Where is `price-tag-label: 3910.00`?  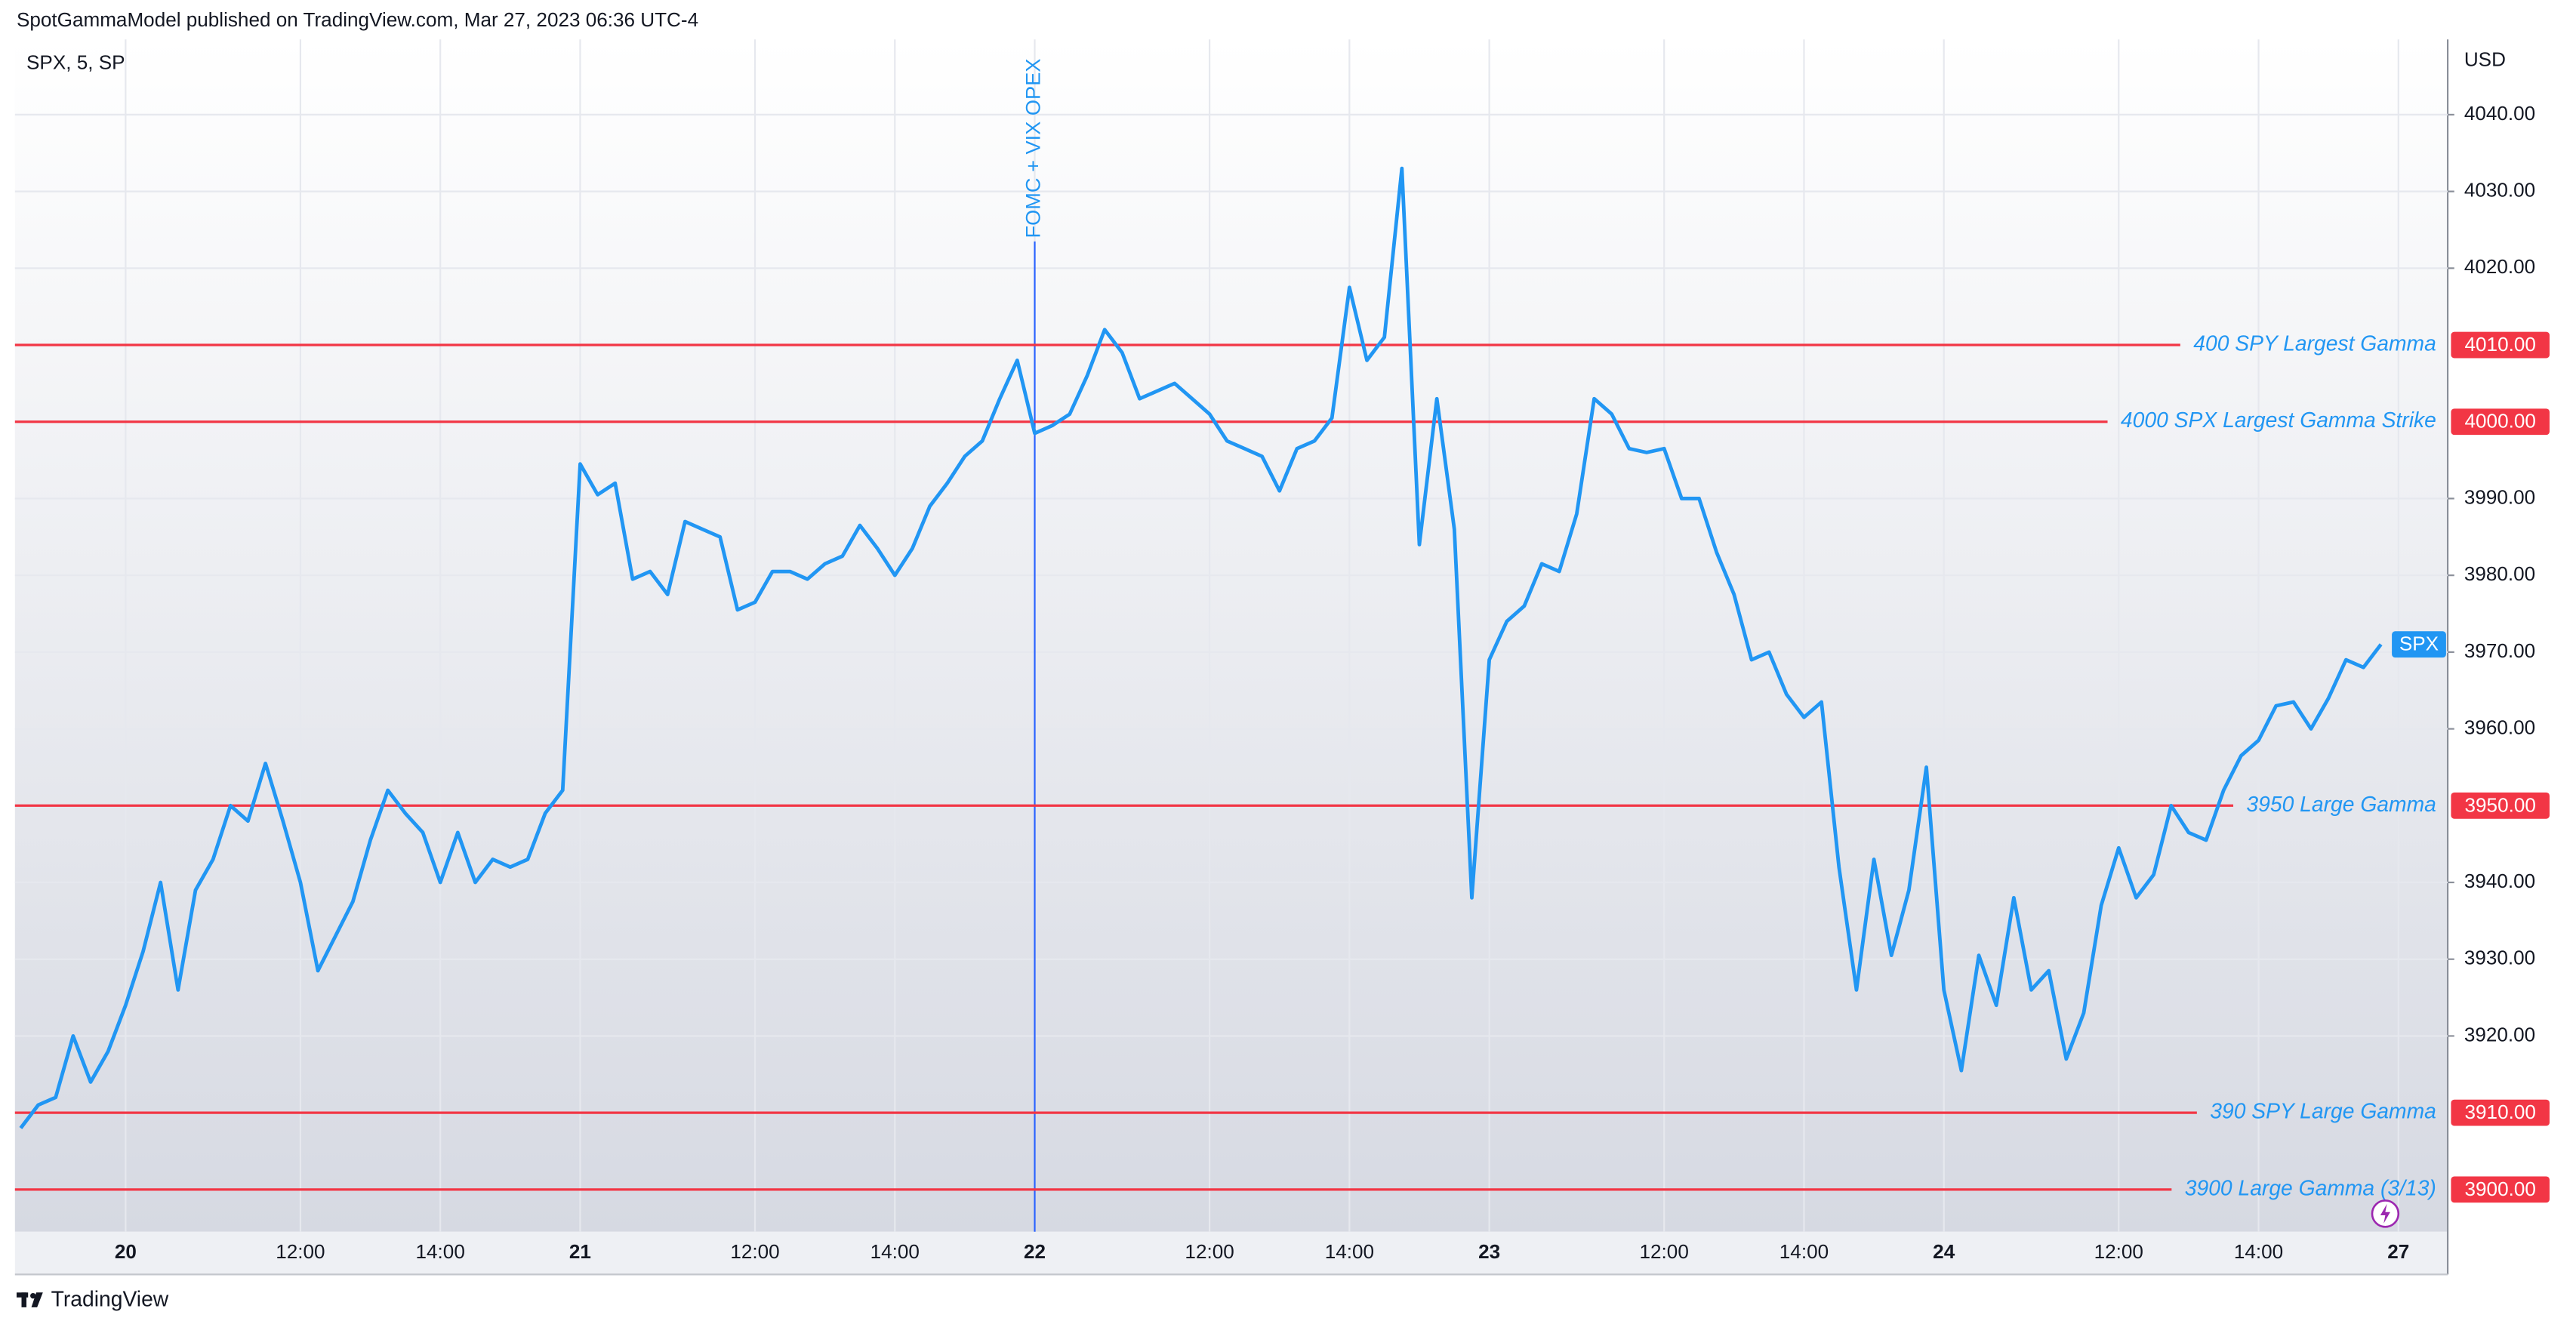 price-tag-label: 3910.00 is located at coordinates (2500, 1112).